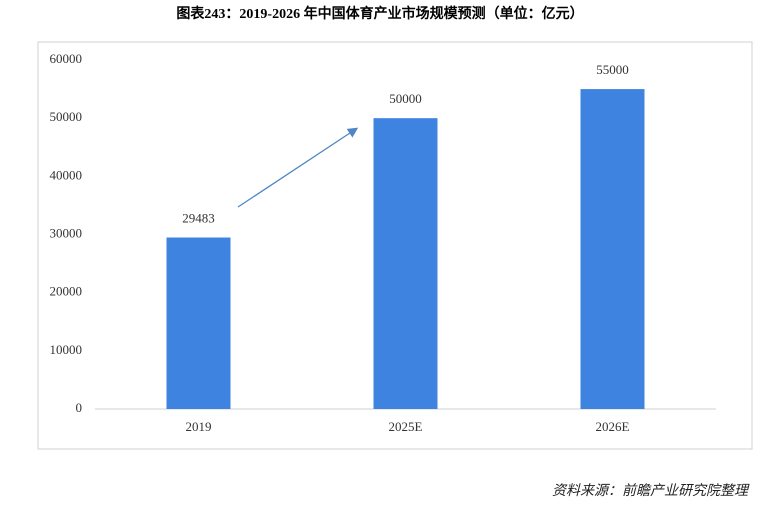 The width and height of the screenshot is (760, 507). Describe the element at coordinates (406, 426) in the screenshot. I see `x-tick-label: 2025E` at that location.